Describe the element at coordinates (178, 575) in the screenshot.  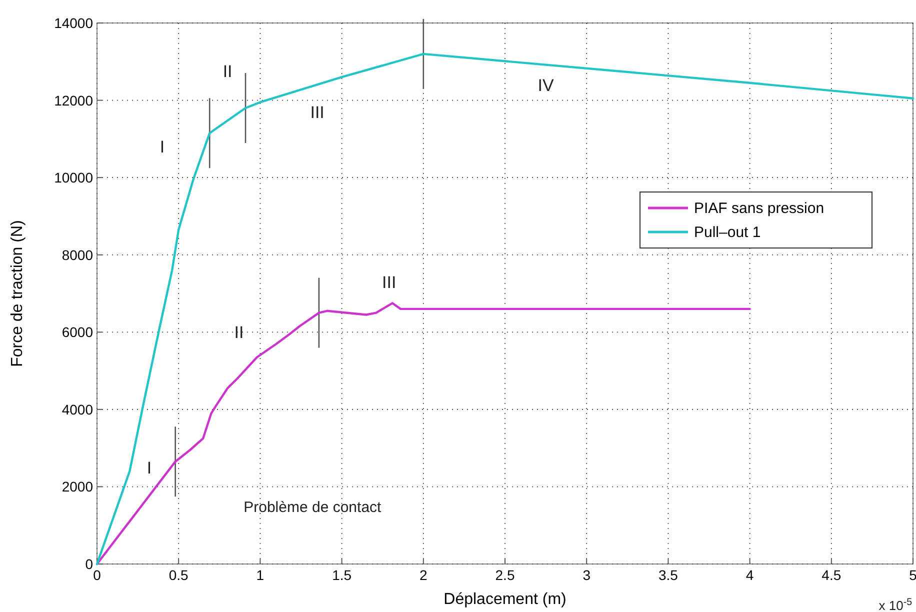
I see `x-tick-label: 0.5` at that location.